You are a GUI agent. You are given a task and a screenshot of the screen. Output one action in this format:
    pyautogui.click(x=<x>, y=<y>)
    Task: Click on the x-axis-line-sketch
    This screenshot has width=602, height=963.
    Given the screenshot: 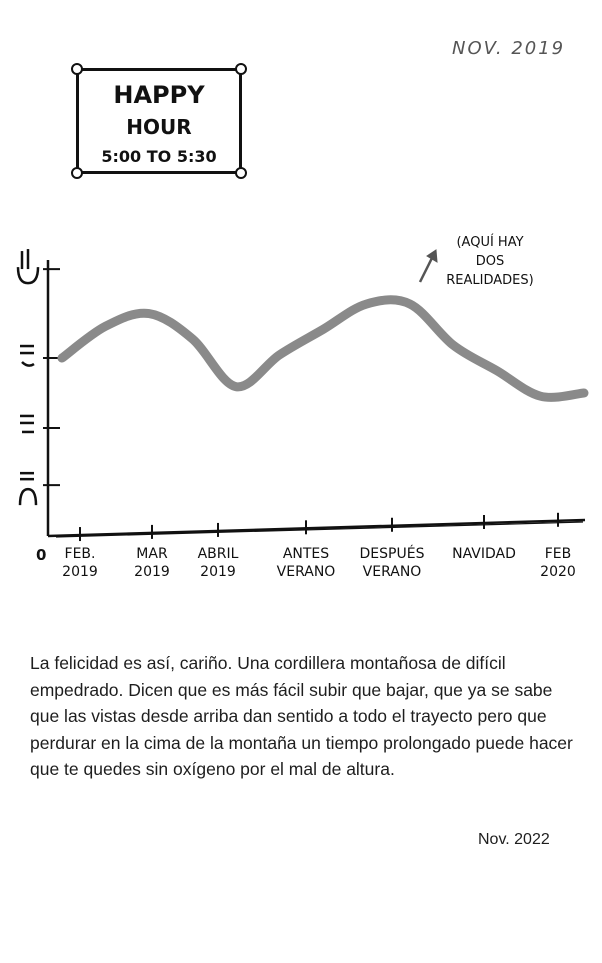 What is the action you would take?
    pyautogui.click(x=319, y=529)
    